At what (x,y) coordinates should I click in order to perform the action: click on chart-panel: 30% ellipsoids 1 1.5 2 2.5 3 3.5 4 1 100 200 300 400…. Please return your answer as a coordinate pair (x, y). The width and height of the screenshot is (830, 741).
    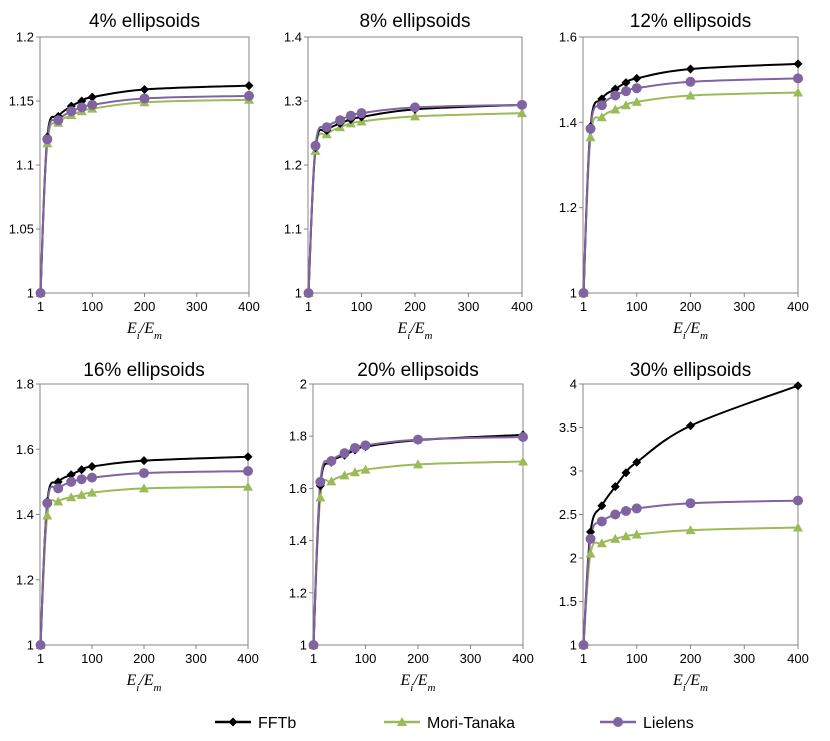
    Looking at the image, I should click on (684, 527).